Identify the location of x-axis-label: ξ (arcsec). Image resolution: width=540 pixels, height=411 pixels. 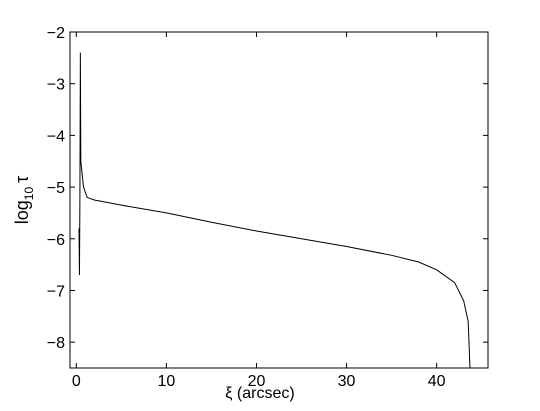
(259, 393).